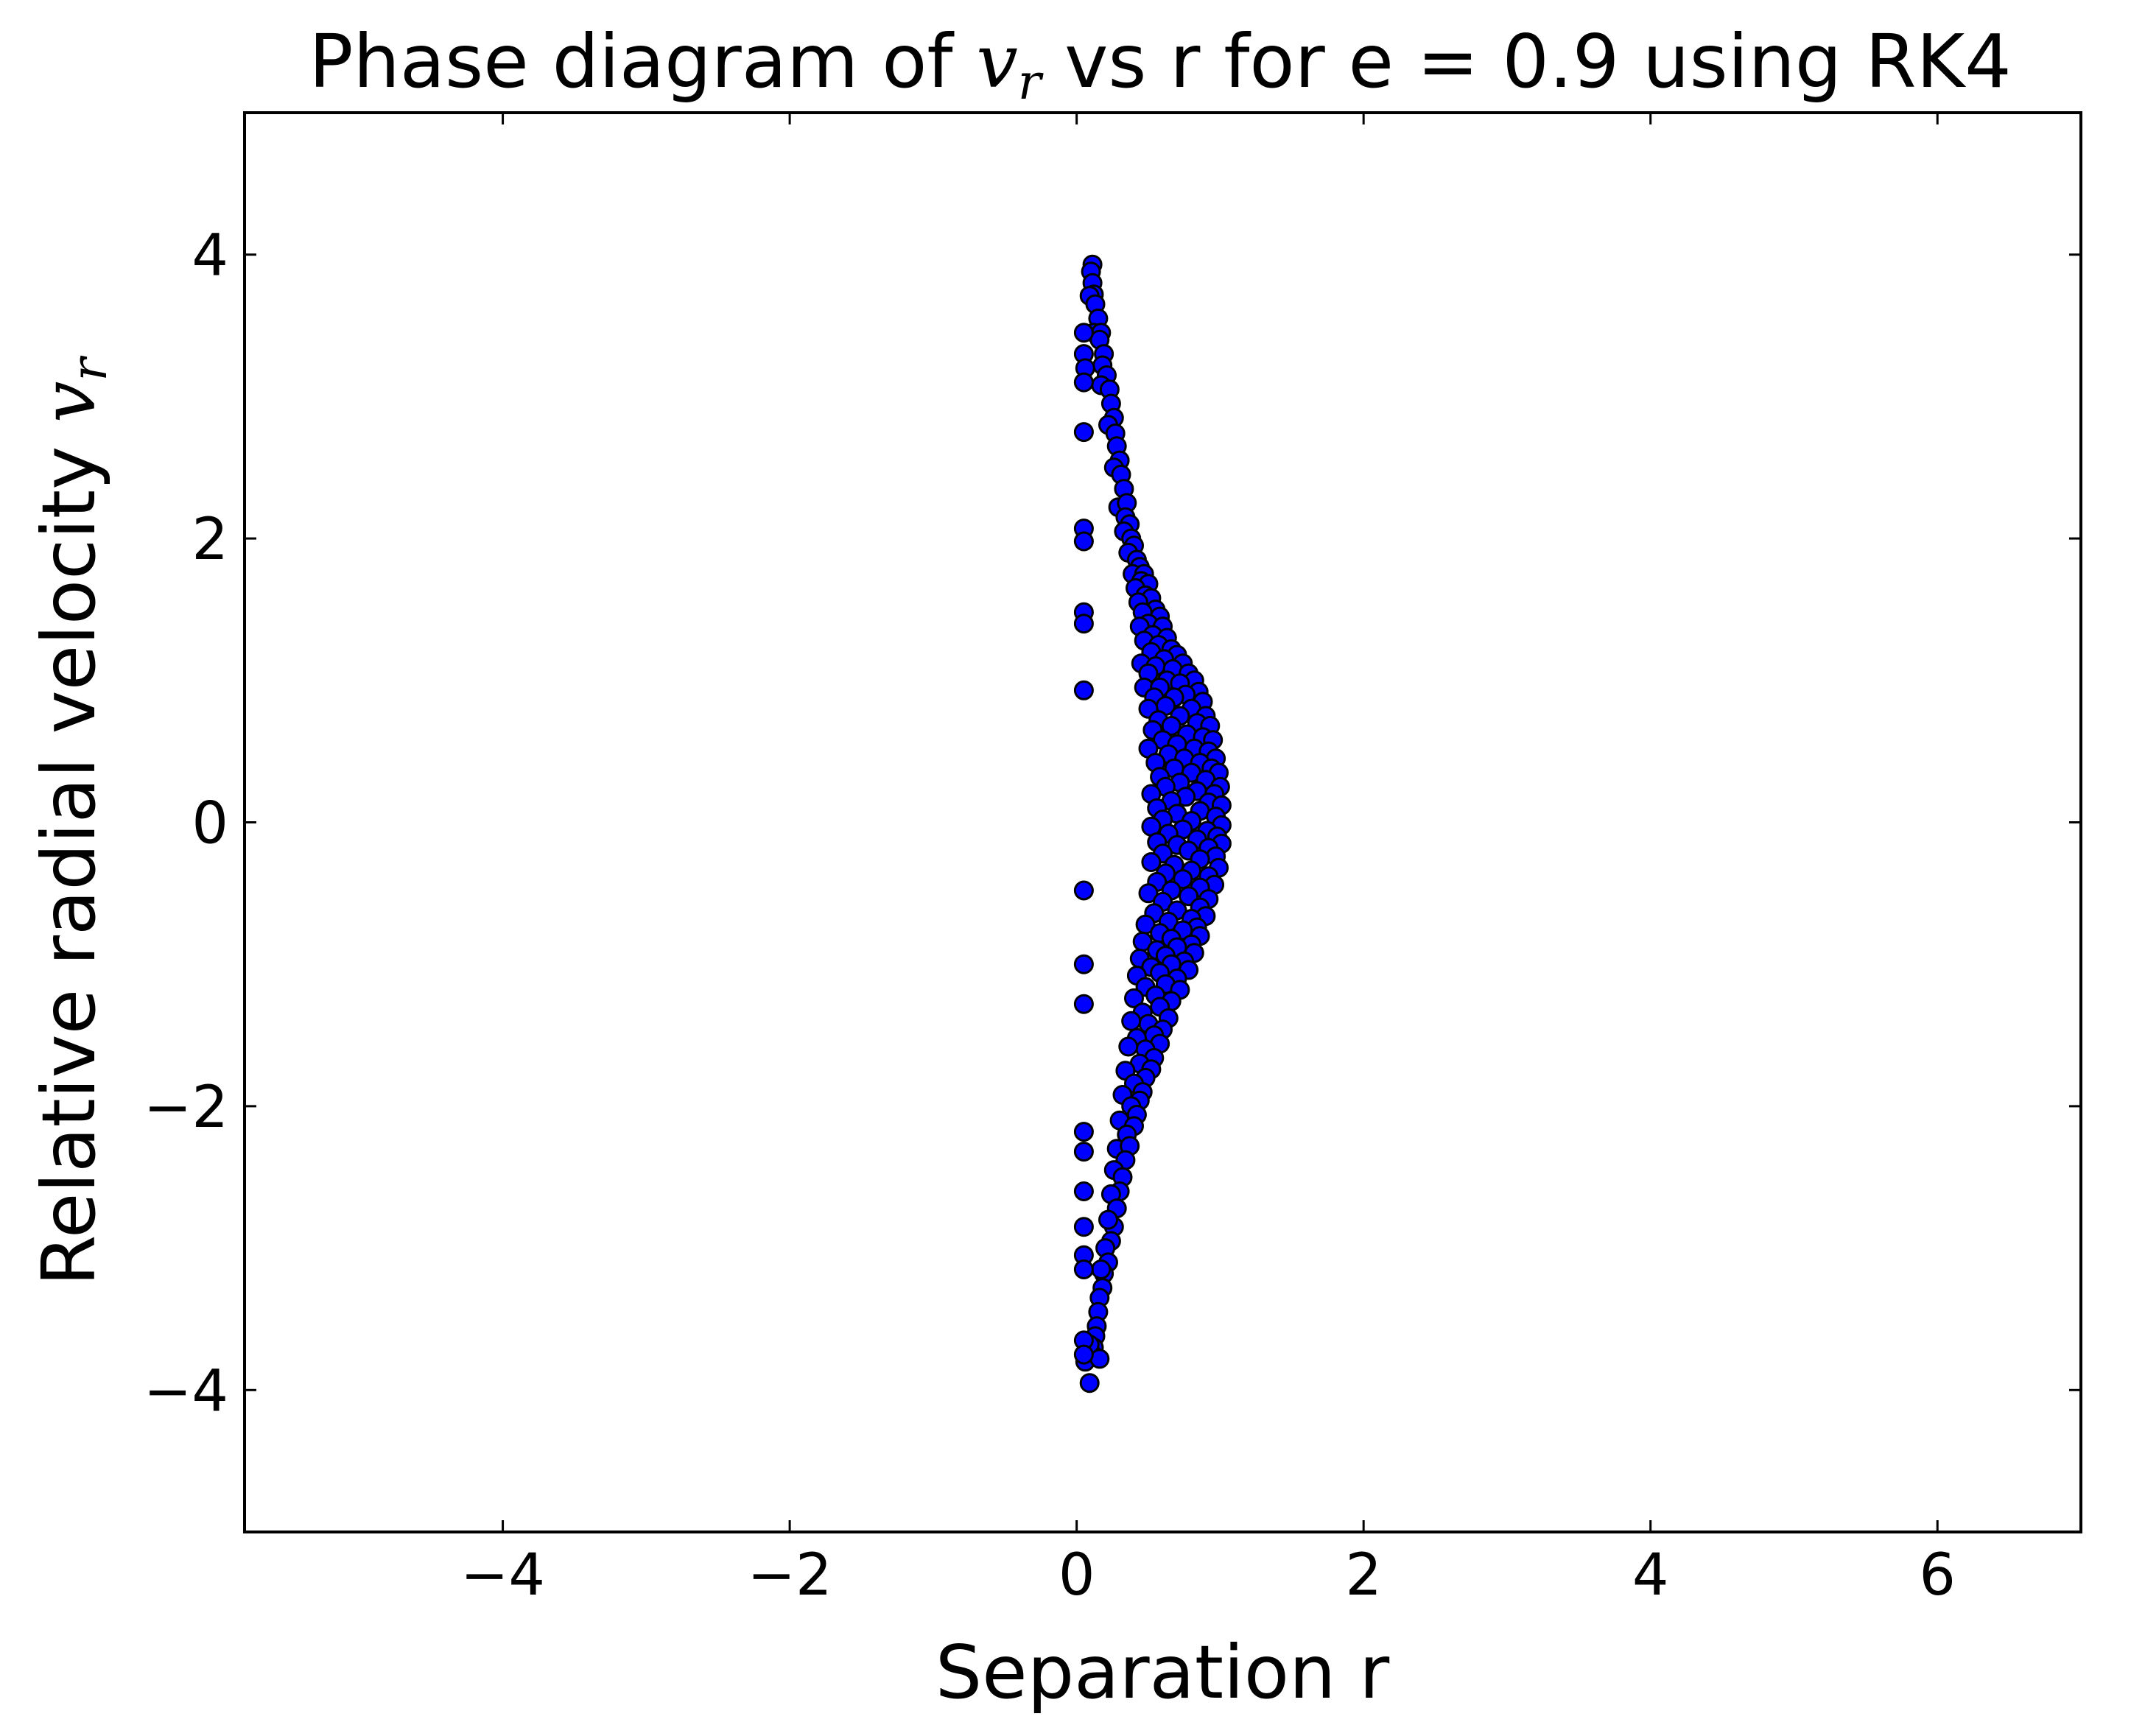  Describe the element at coordinates (997, 61) in the screenshot. I see `chart-title-math-base: v` at that location.